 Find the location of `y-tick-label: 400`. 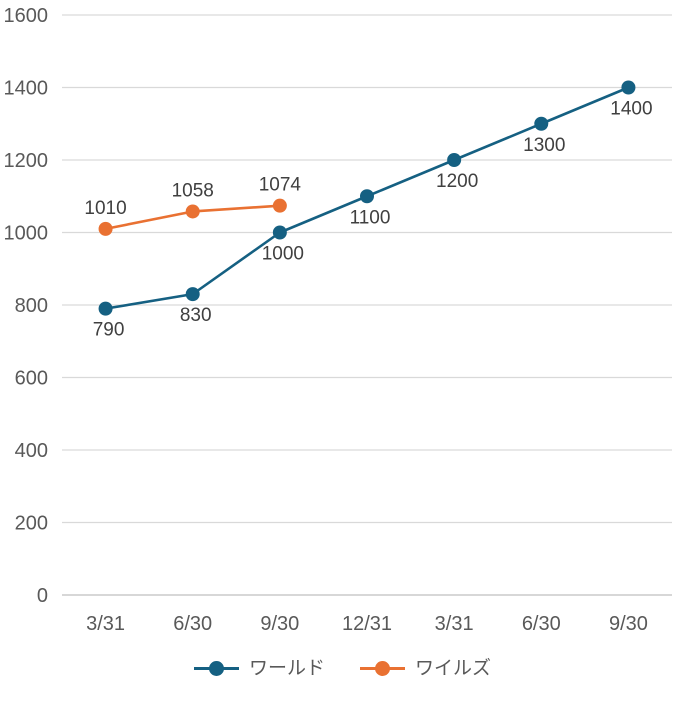

y-tick-label: 400 is located at coordinates (31, 451).